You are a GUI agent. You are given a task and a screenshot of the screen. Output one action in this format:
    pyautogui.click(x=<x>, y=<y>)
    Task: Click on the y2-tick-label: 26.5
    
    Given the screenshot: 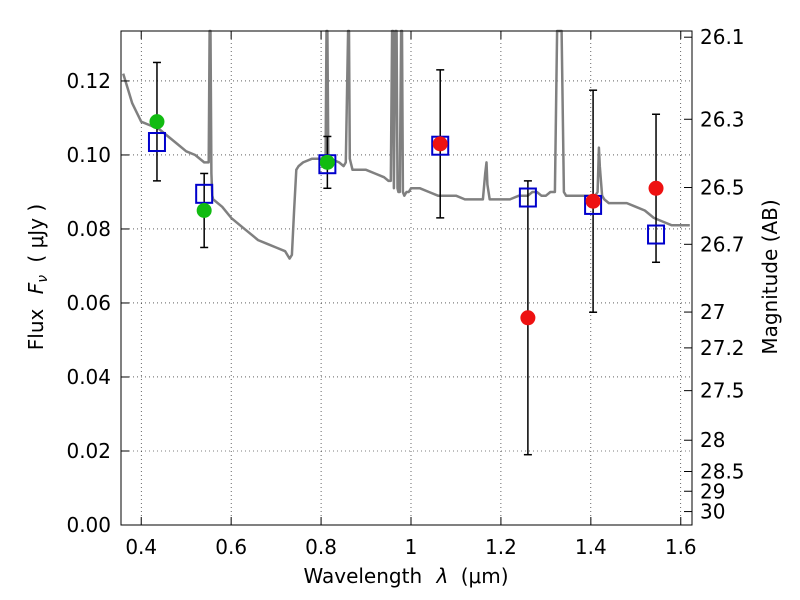 What is the action you would take?
    pyautogui.click(x=722, y=188)
    